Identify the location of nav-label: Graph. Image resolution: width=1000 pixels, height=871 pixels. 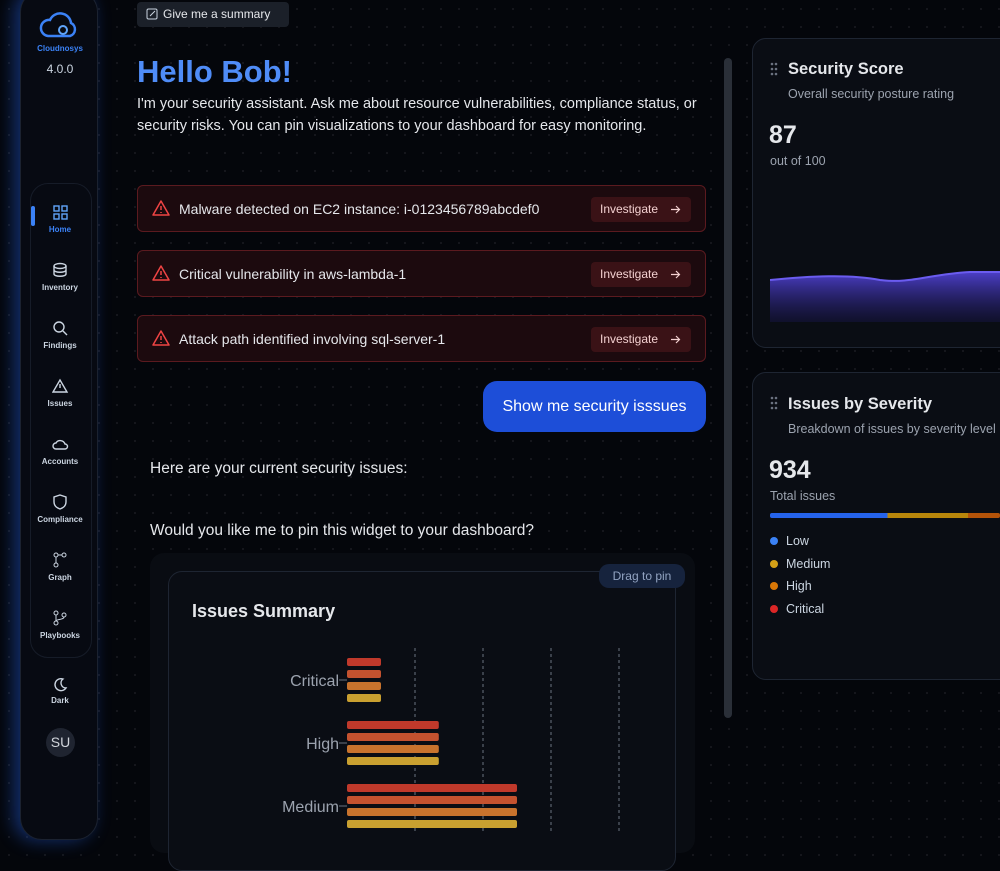
(60, 577).